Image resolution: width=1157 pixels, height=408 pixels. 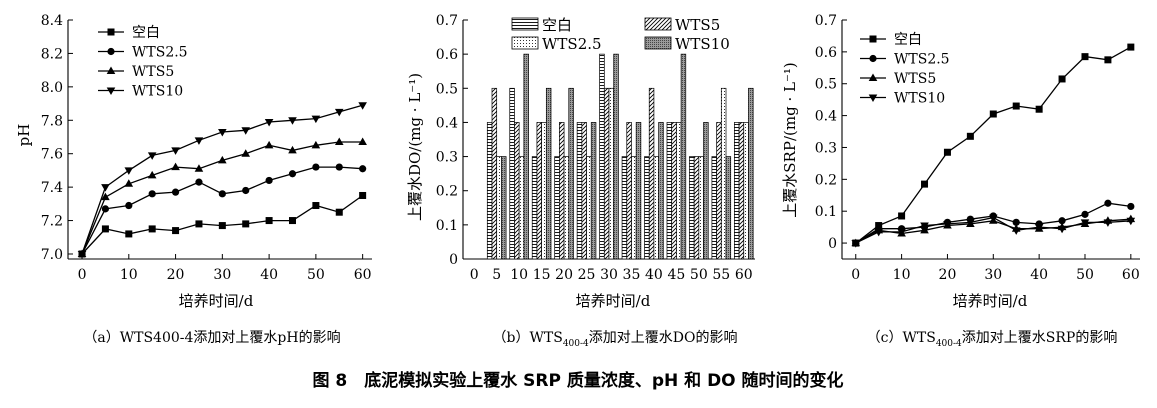 What do you see at coordinates (52, 188) in the screenshot?
I see `y-tick-label: 7.4` at bounding box center [52, 188].